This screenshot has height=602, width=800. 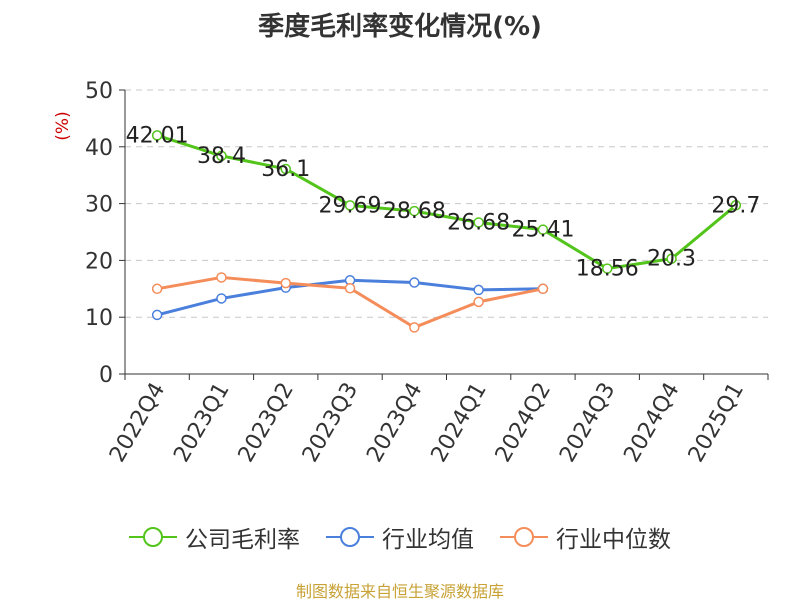 What do you see at coordinates (266, 423) in the screenshot?
I see `x-tick-label: 2023Q2` at bounding box center [266, 423].